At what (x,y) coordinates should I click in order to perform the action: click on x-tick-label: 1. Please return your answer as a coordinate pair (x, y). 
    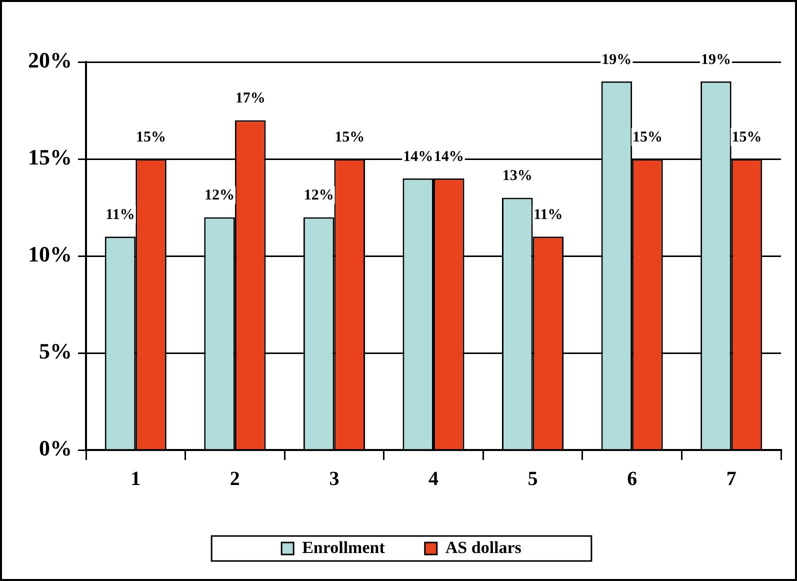
    Looking at the image, I should click on (135, 479).